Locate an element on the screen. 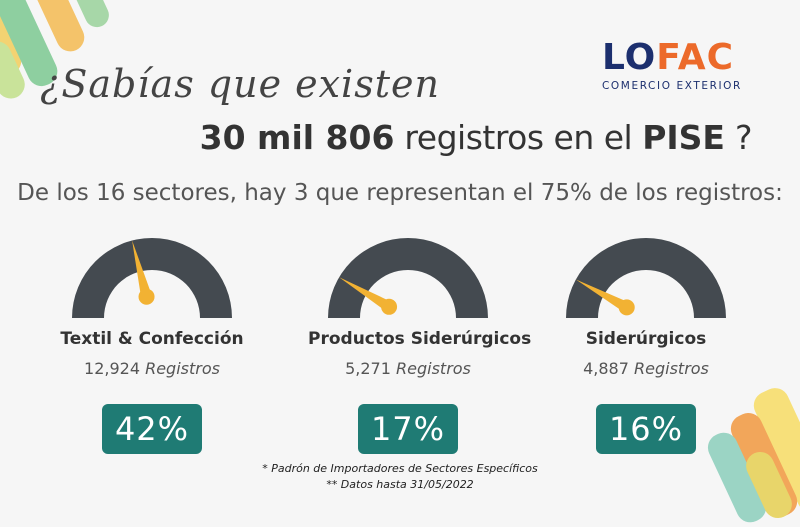 This screenshot has width=800, height=527. headline-question: ¿Sabías que existen is located at coordinates (240, 84).